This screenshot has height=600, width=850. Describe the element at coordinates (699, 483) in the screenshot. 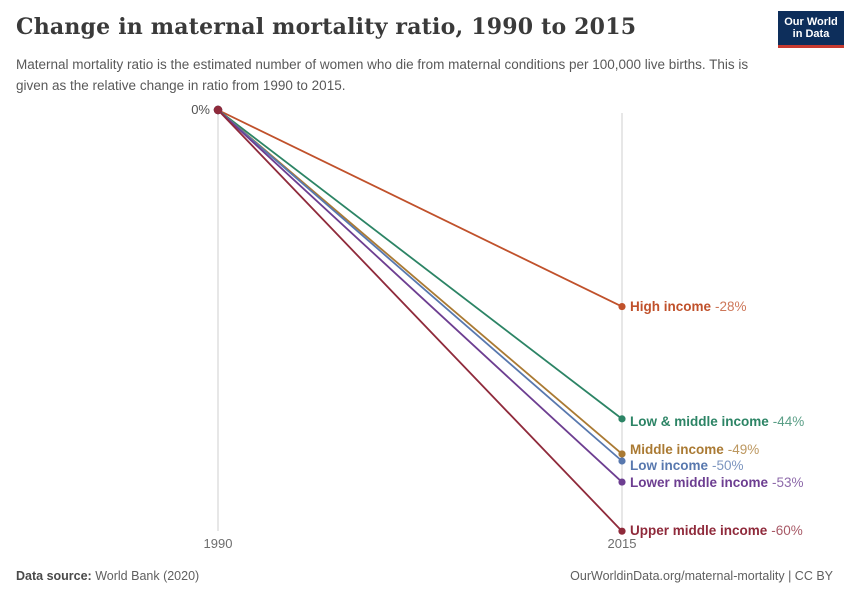

I see `series-name: Lower middle income` at that location.